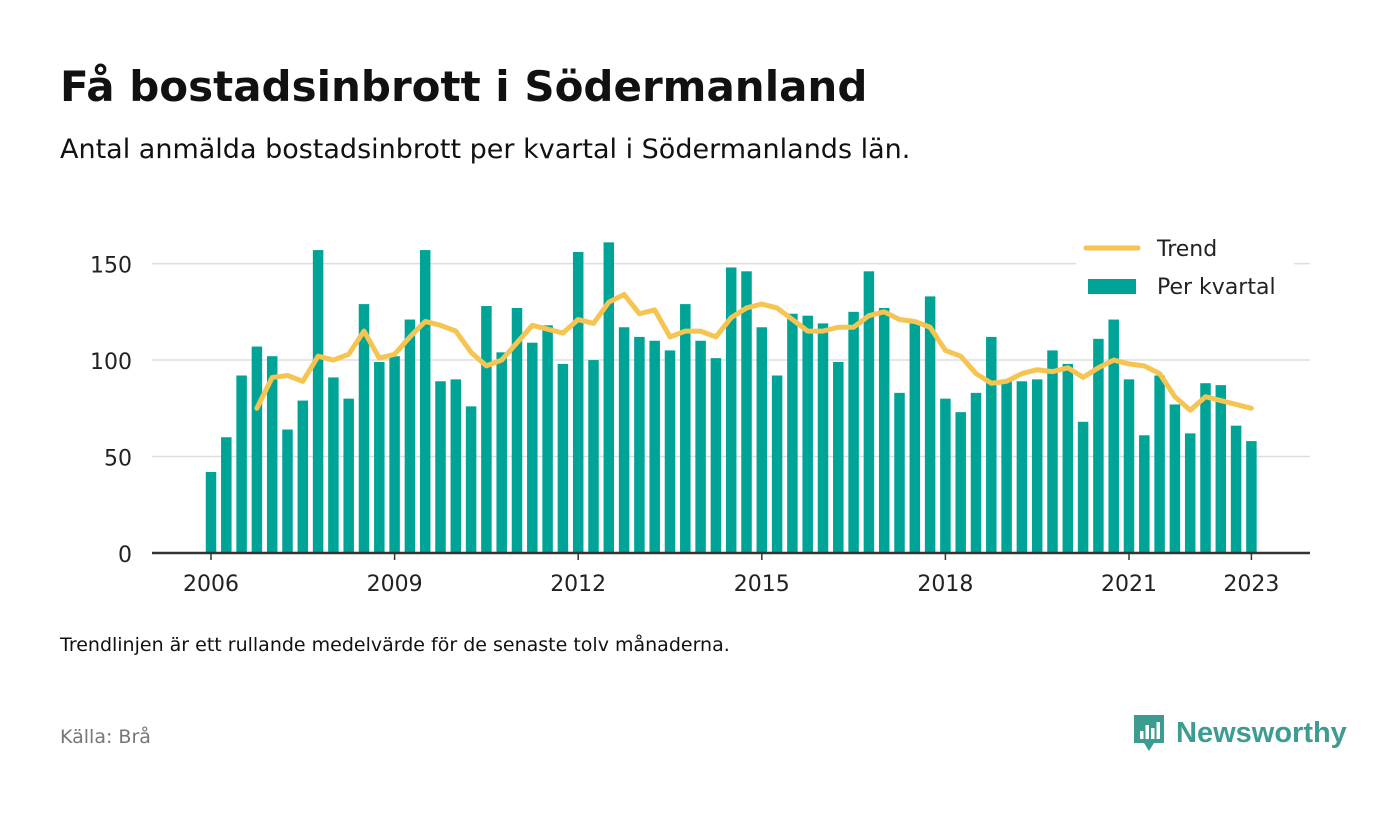 Image resolution: width=1400 pixels, height=813 pixels. What do you see at coordinates (125, 555) in the screenshot?
I see `y-tick-label: 0` at bounding box center [125, 555].